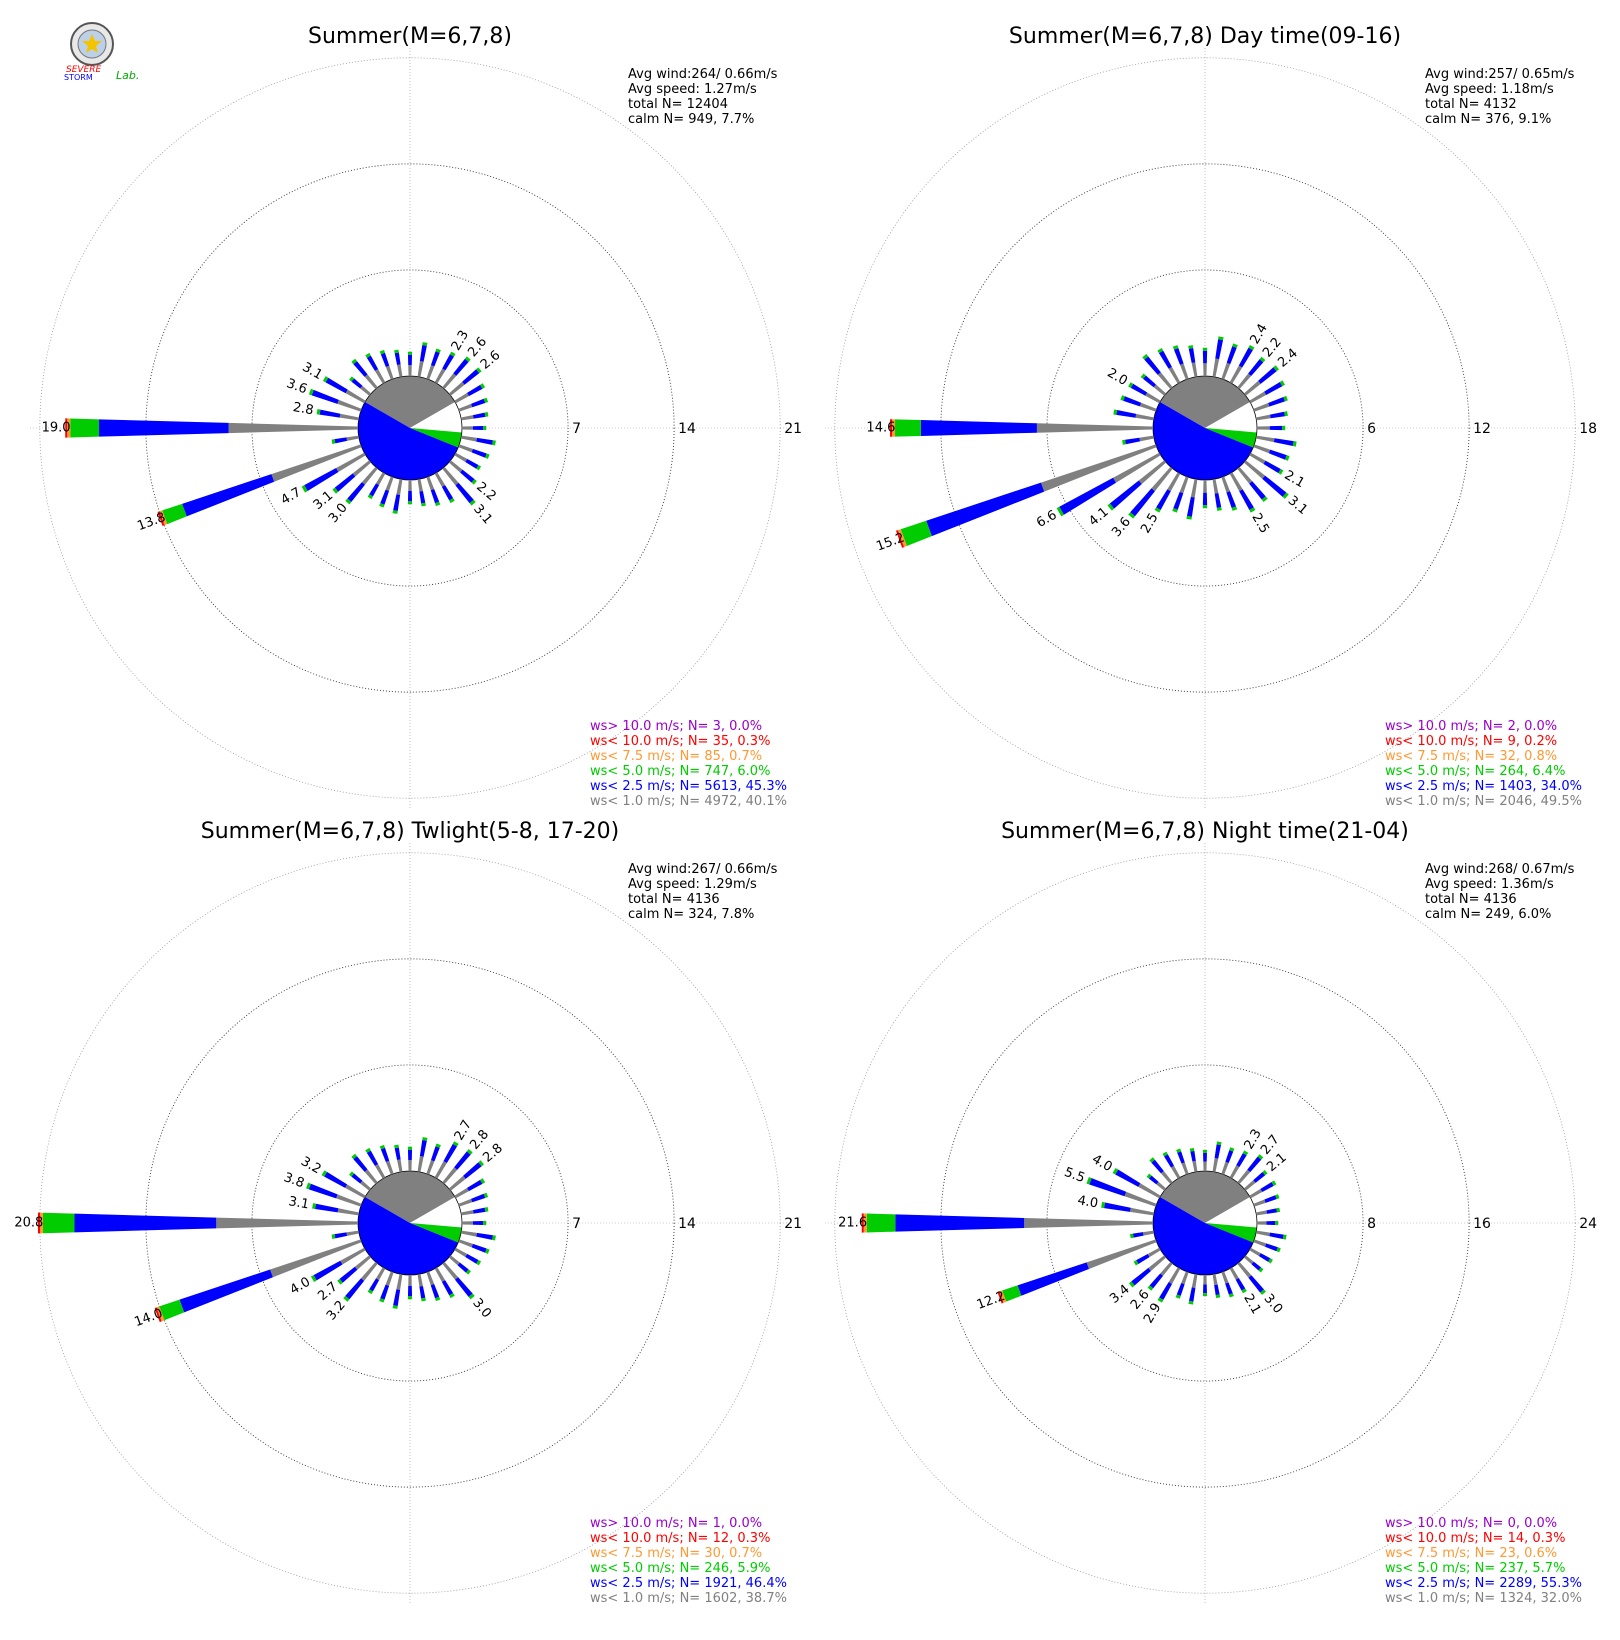  I want to click on legend-entry: ws< 7.5 m/s; N= 85, 0.7%, so click(676, 756).